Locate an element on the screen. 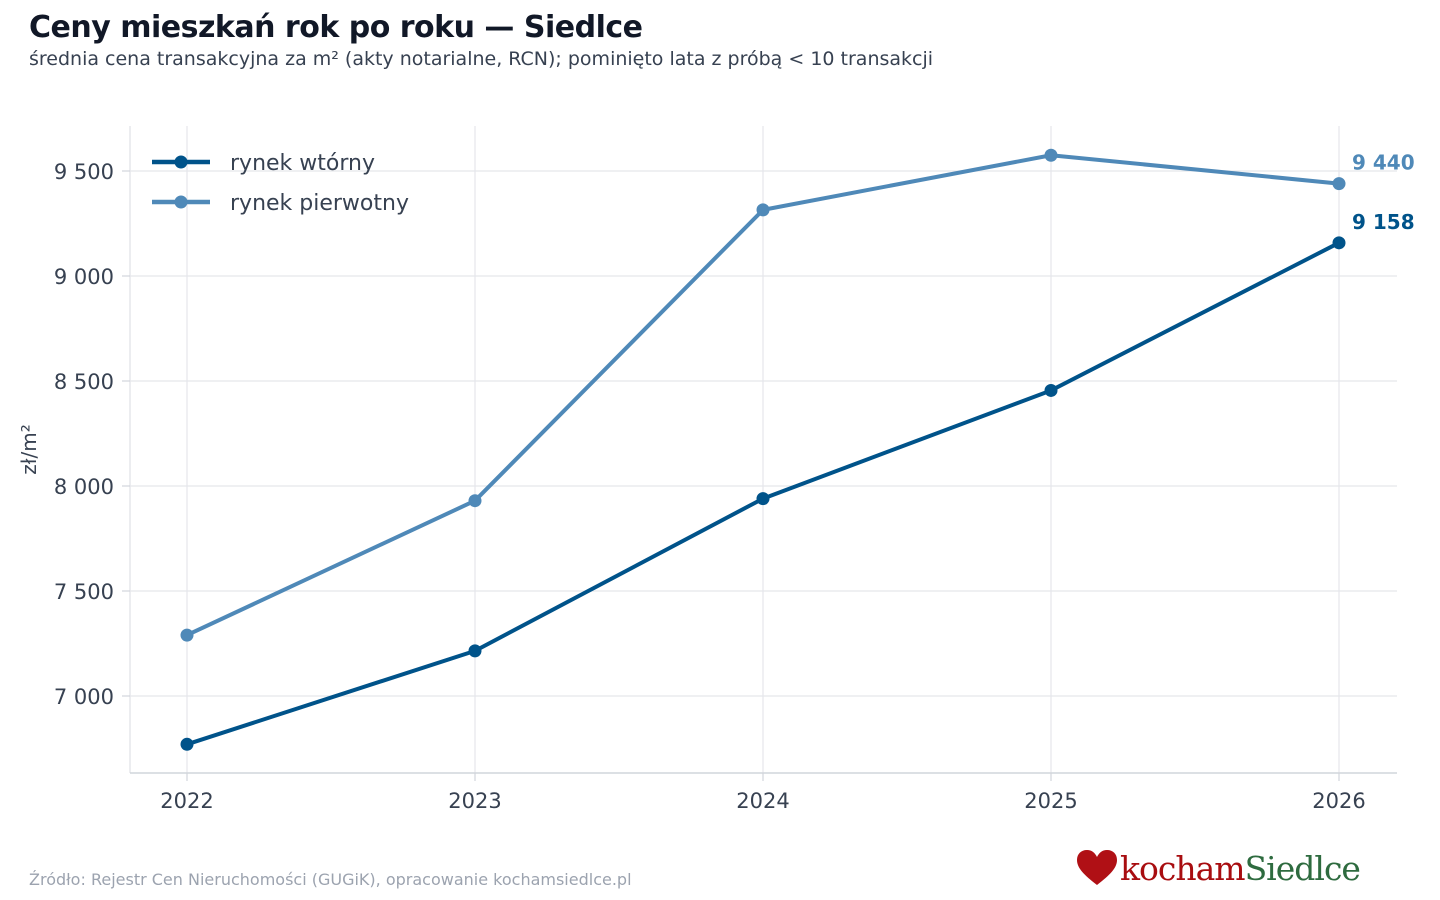  end-value-label: 9 440 is located at coordinates (1383, 163).